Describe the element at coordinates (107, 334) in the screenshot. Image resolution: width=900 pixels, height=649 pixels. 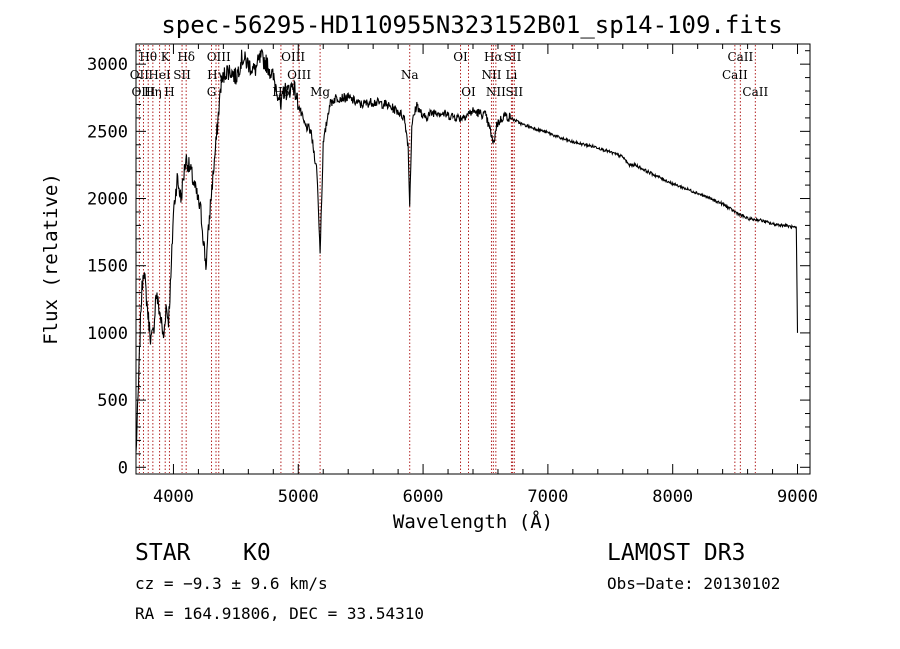
I see `y-tick-label-1000: 1000` at that location.